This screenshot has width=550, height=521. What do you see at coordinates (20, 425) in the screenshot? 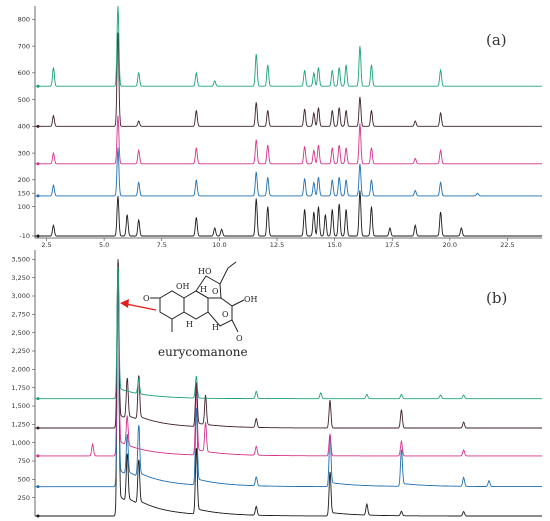
I see `panel-b-y-tick-label: 1,250` at bounding box center [20, 425].